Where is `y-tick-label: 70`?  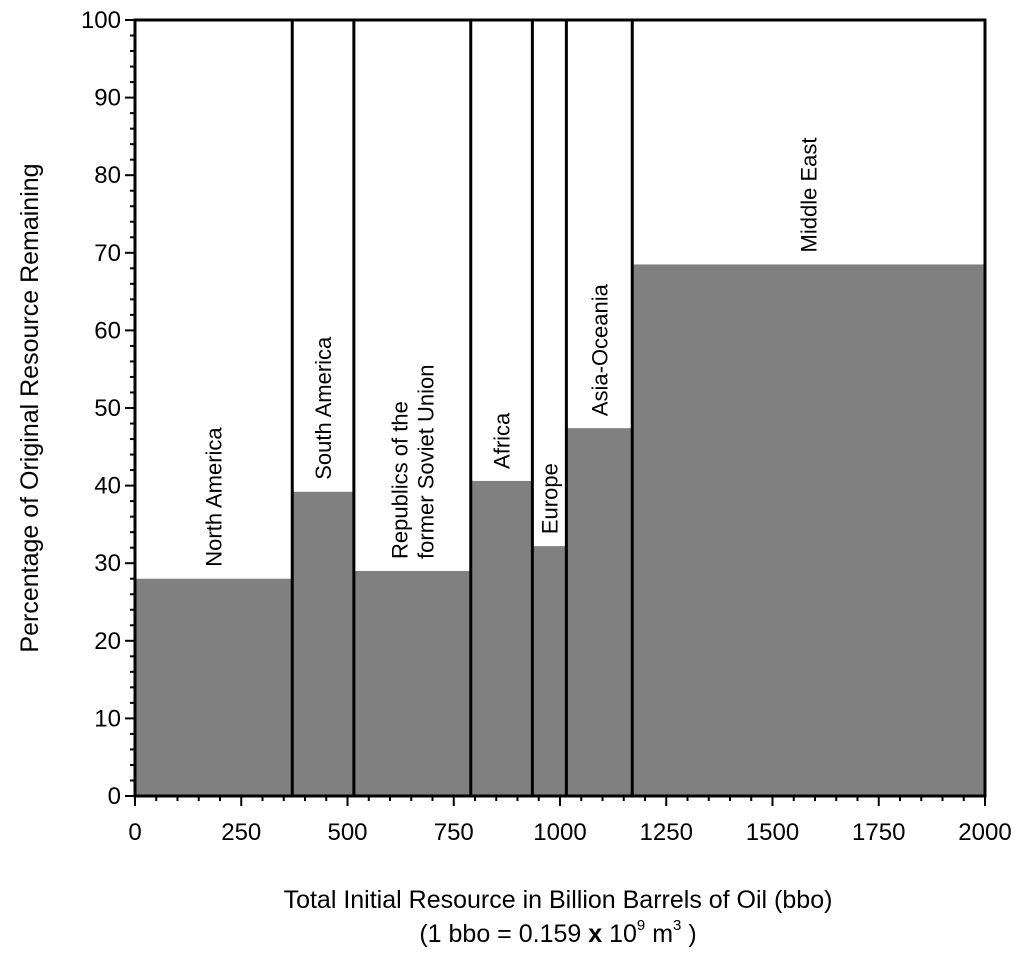 y-tick-label: 70 is located at coordinates (107, 253).